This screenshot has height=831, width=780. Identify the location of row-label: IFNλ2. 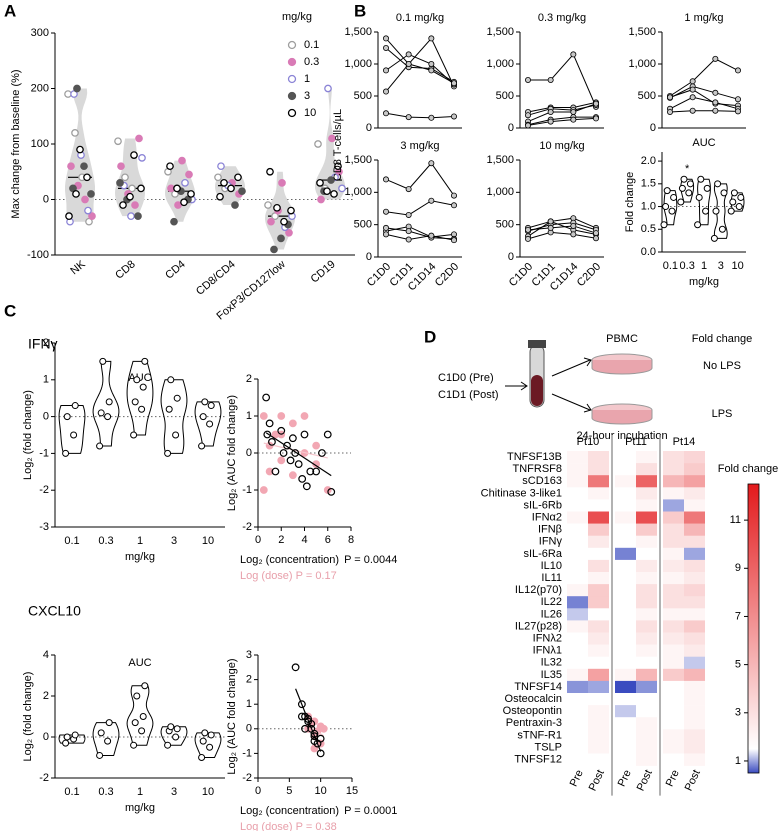
(547, 638).